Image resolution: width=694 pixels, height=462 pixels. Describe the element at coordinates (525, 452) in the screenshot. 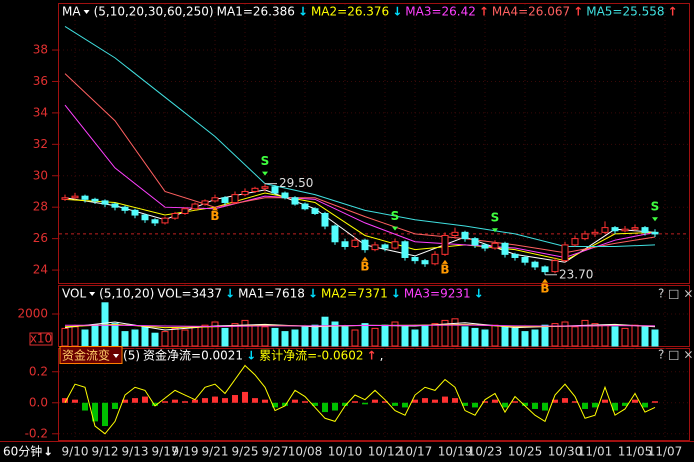

I see `x-tick-label: 10/25` at that location.